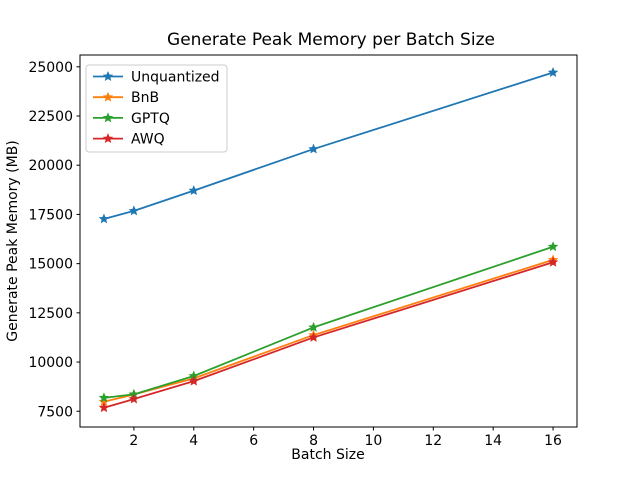  Describe the element at coordinates (50, 215) in the screenshot. I see `y-tick-label: 17500` at that location.